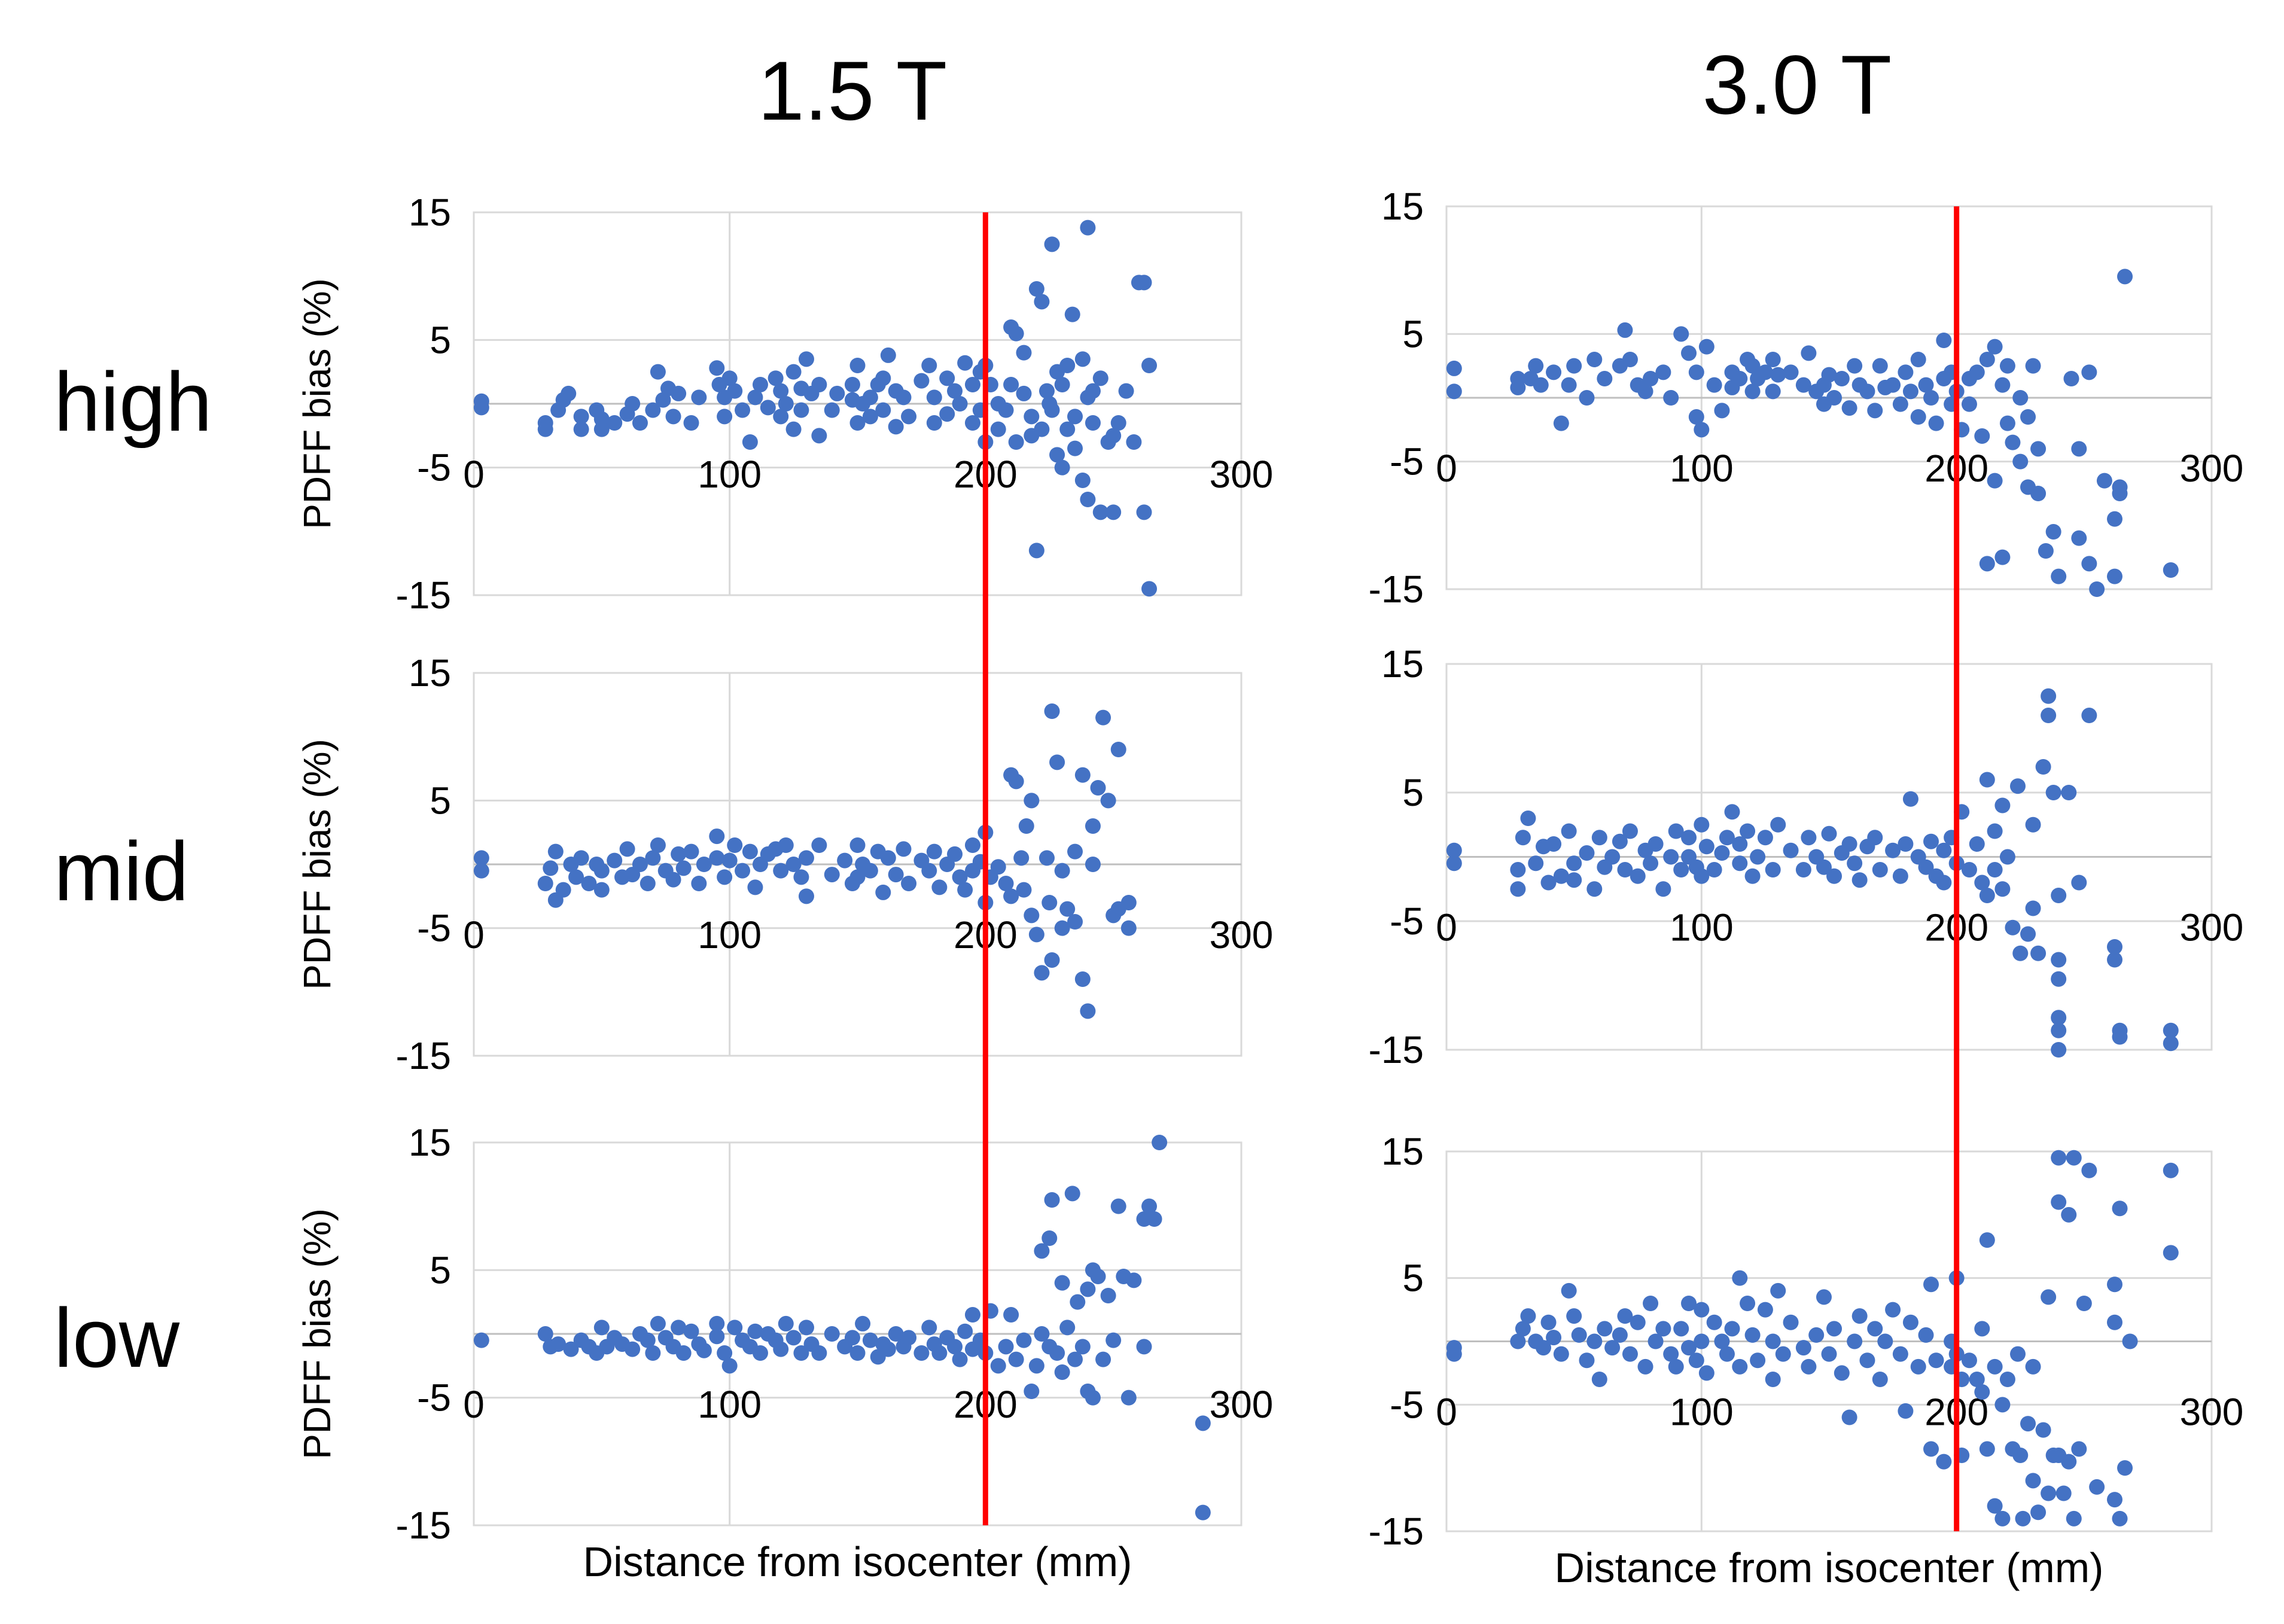  I want to click on x-axis-label: Distance from isocenter (mm), so click(857, 1562).